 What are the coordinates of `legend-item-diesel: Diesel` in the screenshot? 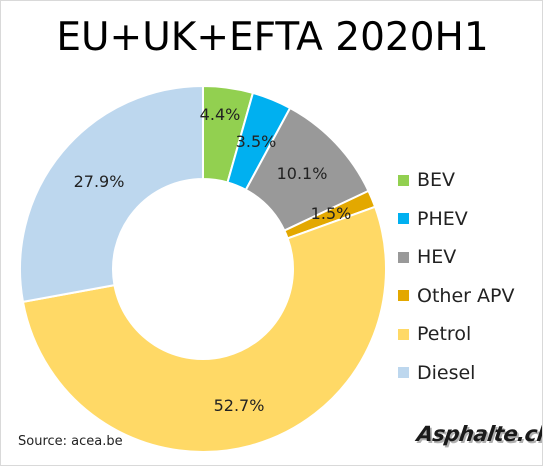 It's located at (456, 373).